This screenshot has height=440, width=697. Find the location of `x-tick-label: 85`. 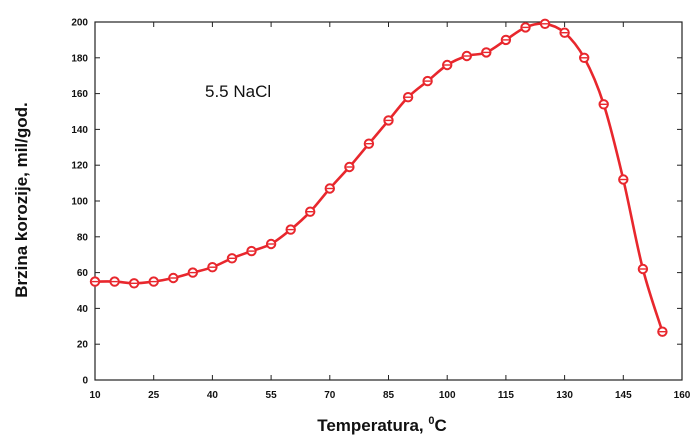

x-tick-label: 85 is located at coordinates (389, 395).